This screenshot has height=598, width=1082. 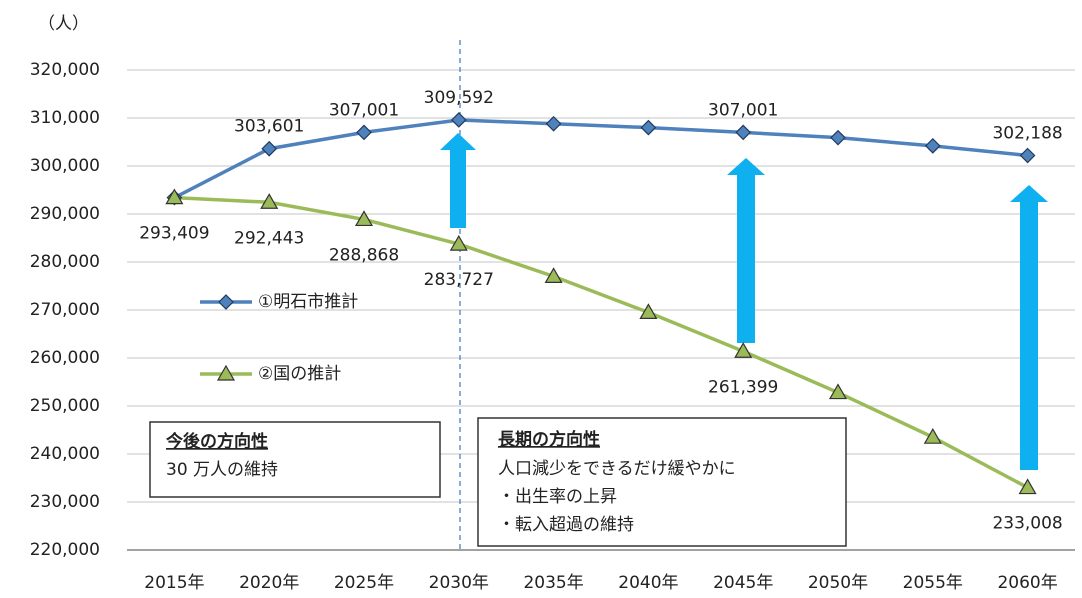 What do you see at coordinates (269, 238) in the screenshot?
I see `data-label: 292,443` at bounding box center [269, 238].